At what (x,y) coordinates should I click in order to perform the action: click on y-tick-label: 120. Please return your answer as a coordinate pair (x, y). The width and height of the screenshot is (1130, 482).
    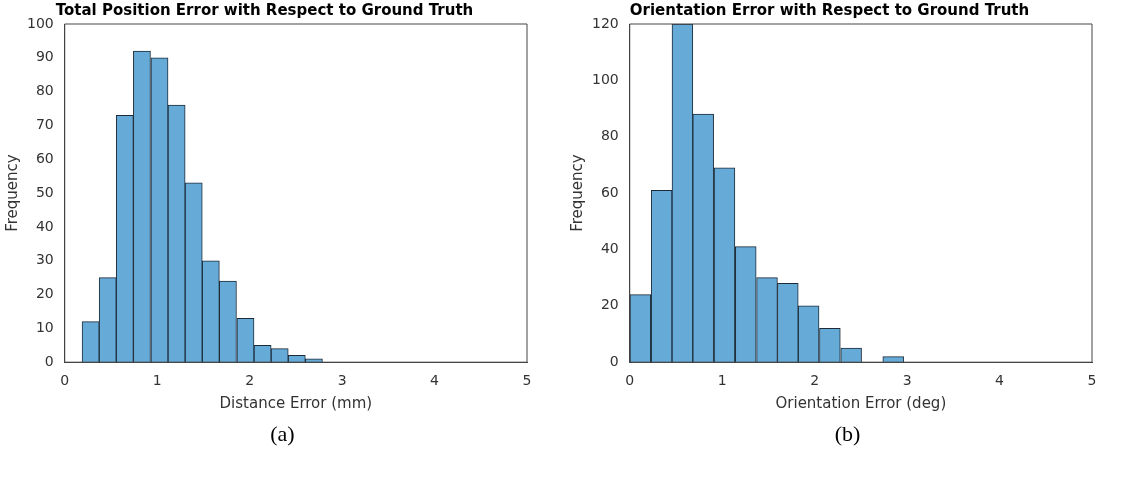
    Looking at the image, I should click on (605, 22).